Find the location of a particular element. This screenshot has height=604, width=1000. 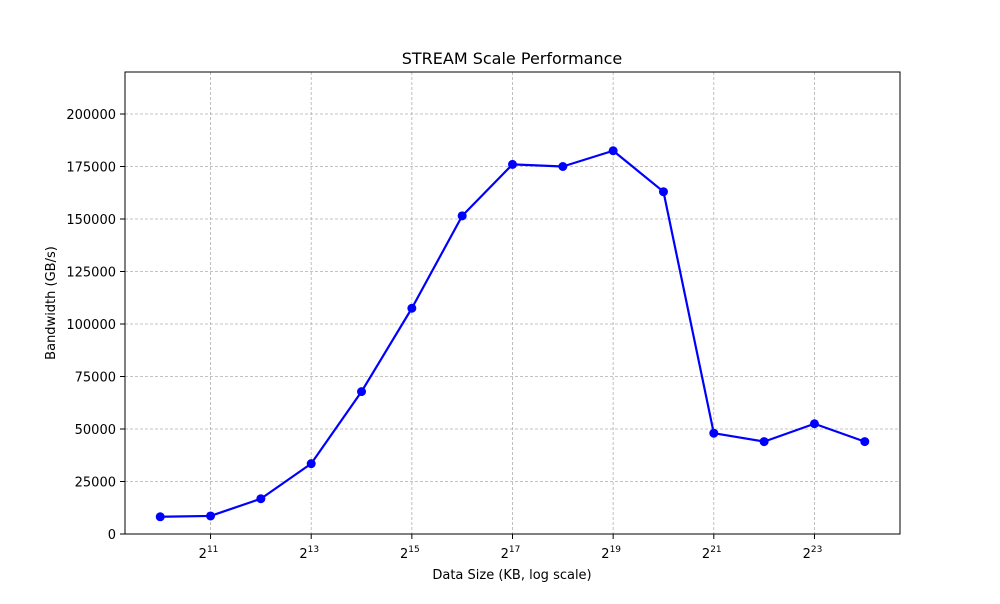

x-tick-exponent: 15 is located at coordinates (413, 550).